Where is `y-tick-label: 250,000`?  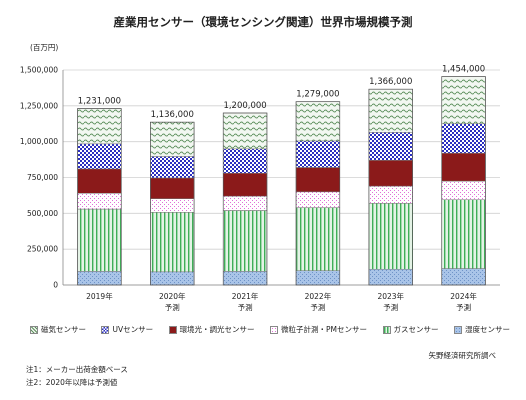 y-tick-label: 250,000 is located at coordinates (42, 249).